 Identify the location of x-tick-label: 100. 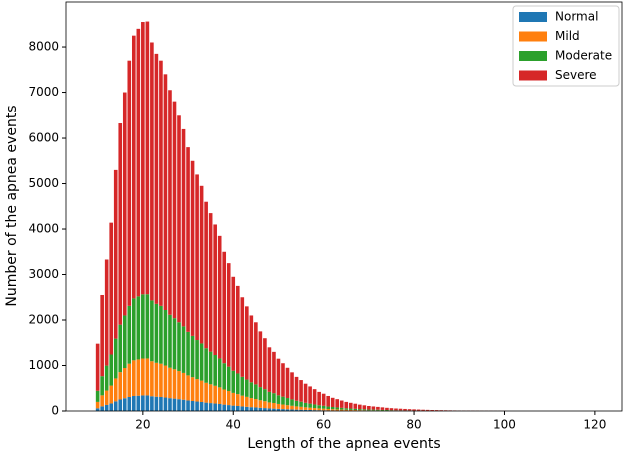
(504, 425).